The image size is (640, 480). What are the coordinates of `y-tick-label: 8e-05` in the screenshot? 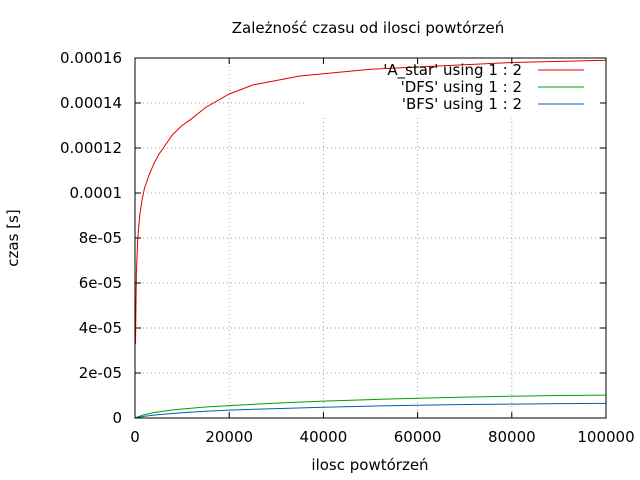 It's located at (100, 238).